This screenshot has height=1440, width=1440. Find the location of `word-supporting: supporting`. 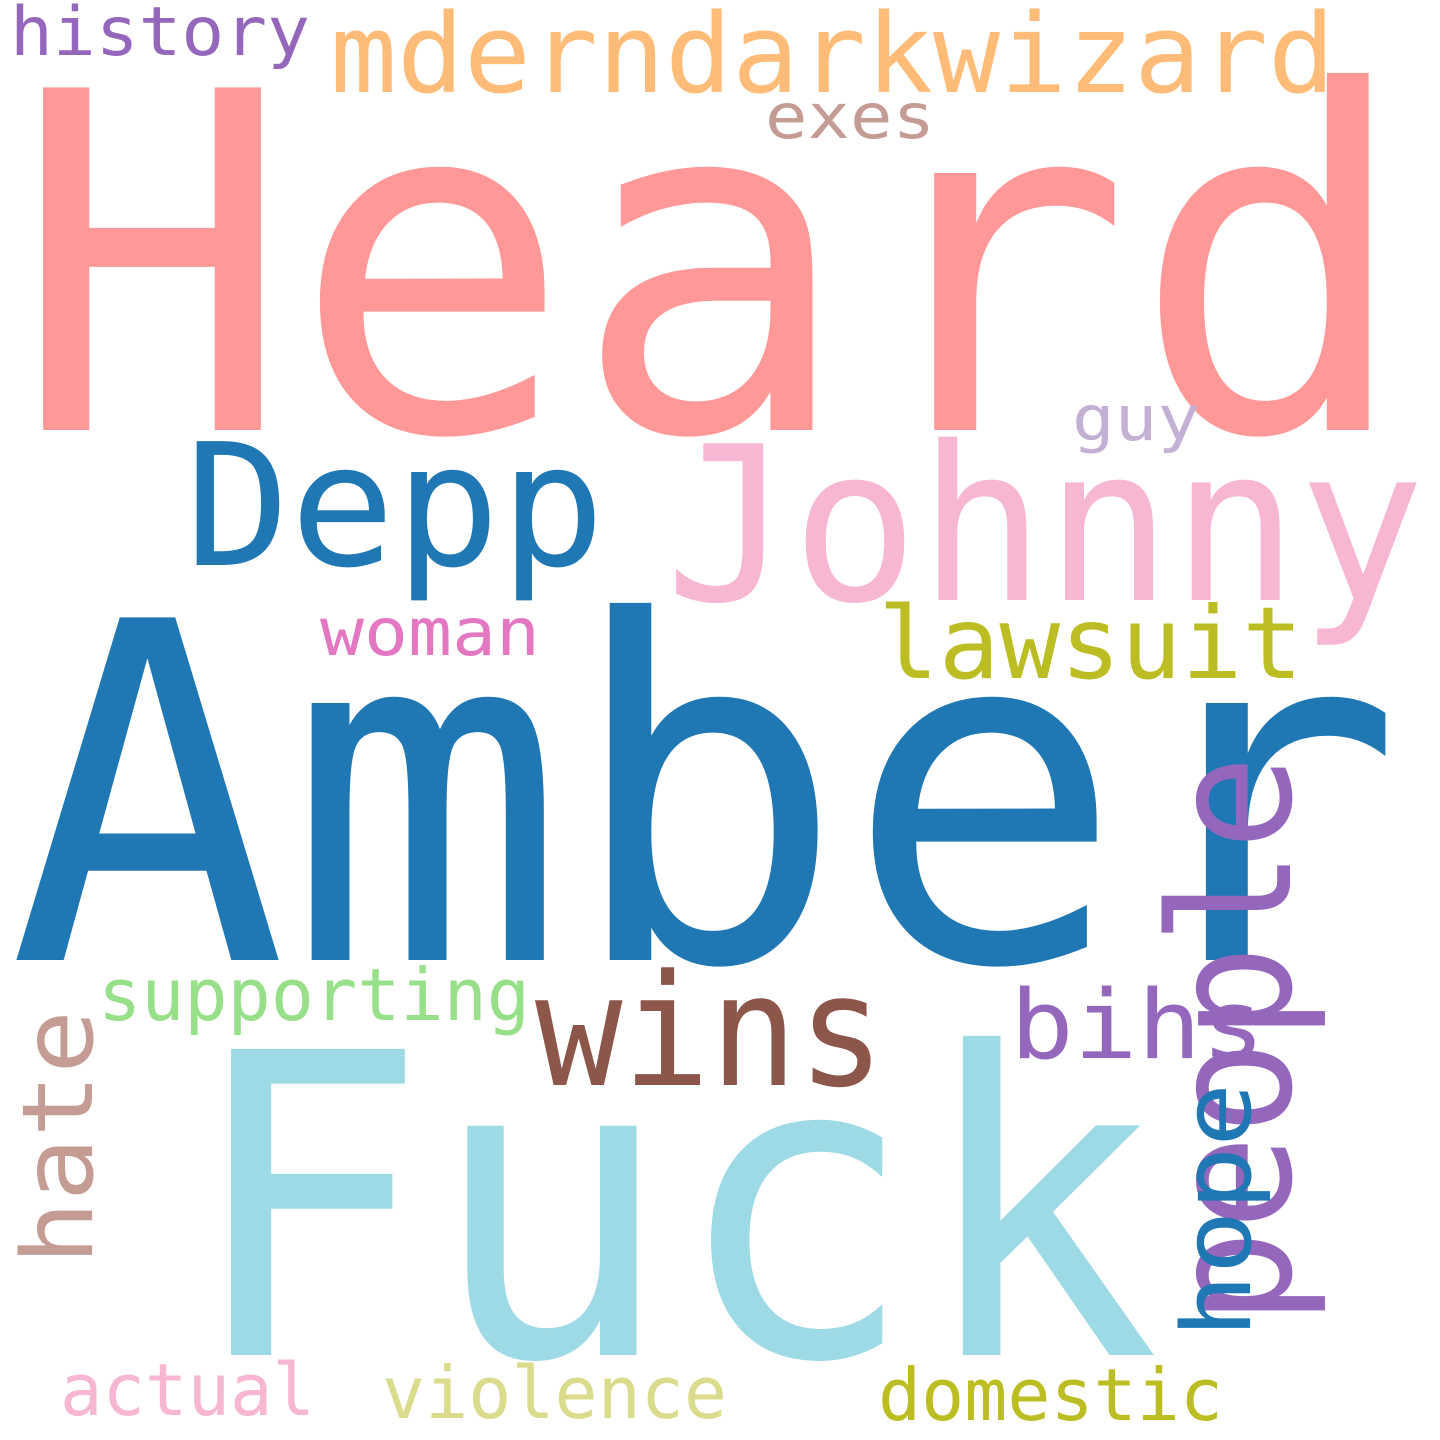

word-supporting: supporting is located at coordinates (314, 995).